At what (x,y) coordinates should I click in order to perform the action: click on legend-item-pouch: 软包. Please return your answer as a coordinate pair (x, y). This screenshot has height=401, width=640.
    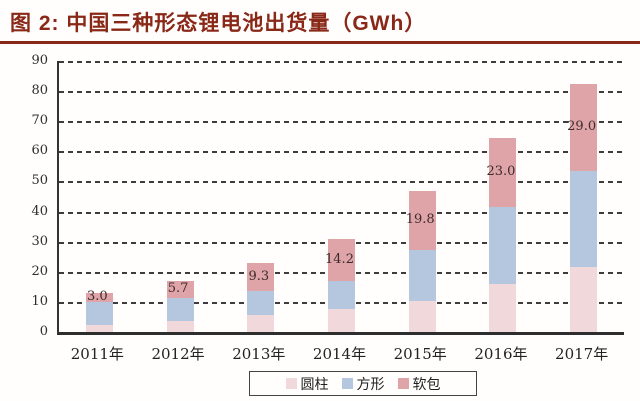
    Looking at the image, I should click on (419, 384).